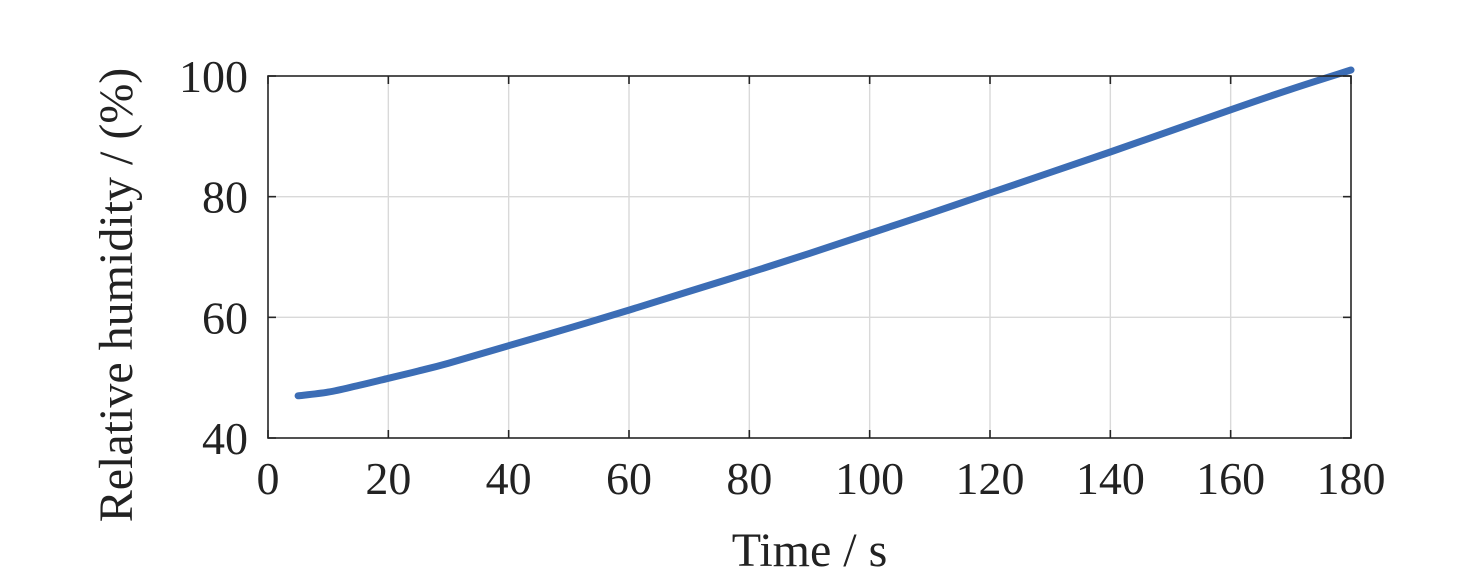  What do you see at coordinates (225, 438) in the screenshot?
I see `y-tick-label: 40` at bounding box center [225, 438].